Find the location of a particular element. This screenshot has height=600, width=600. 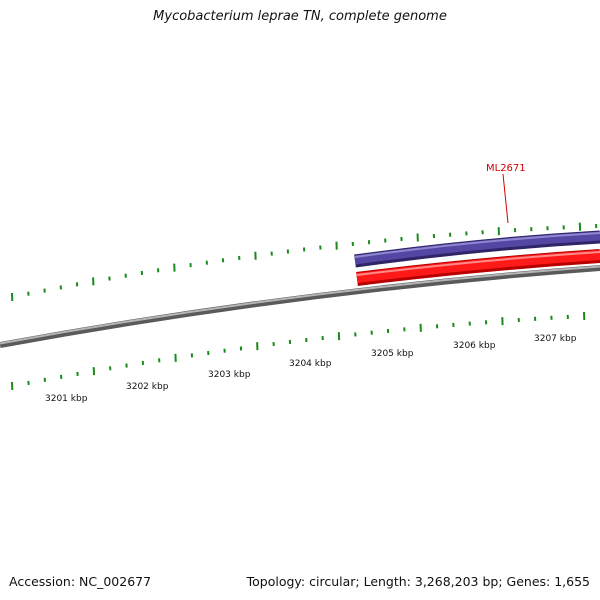

genome-backbone is located at coordinates (300, 306).